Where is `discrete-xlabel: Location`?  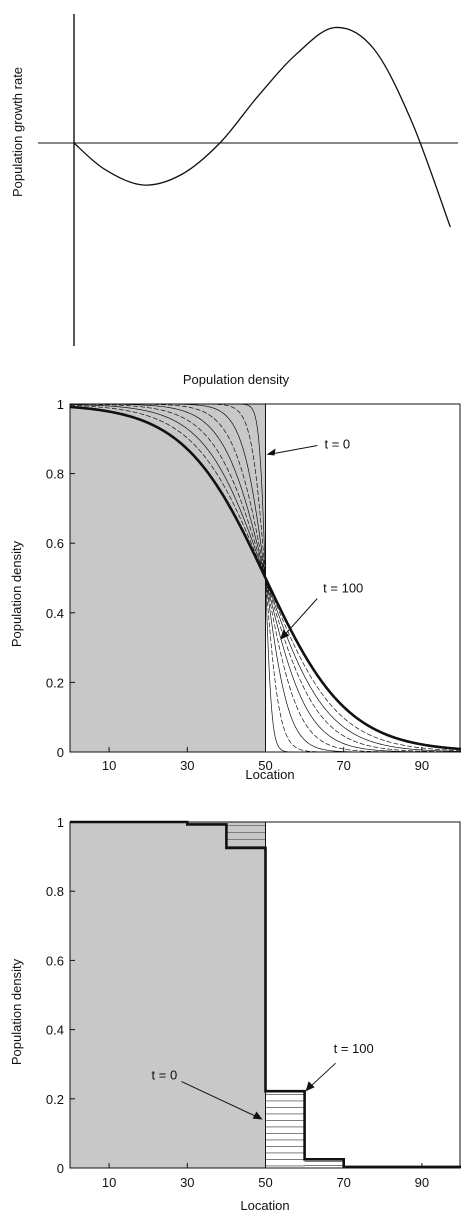 discrete-xlabel: Location is located at coordinates (264, 1205).